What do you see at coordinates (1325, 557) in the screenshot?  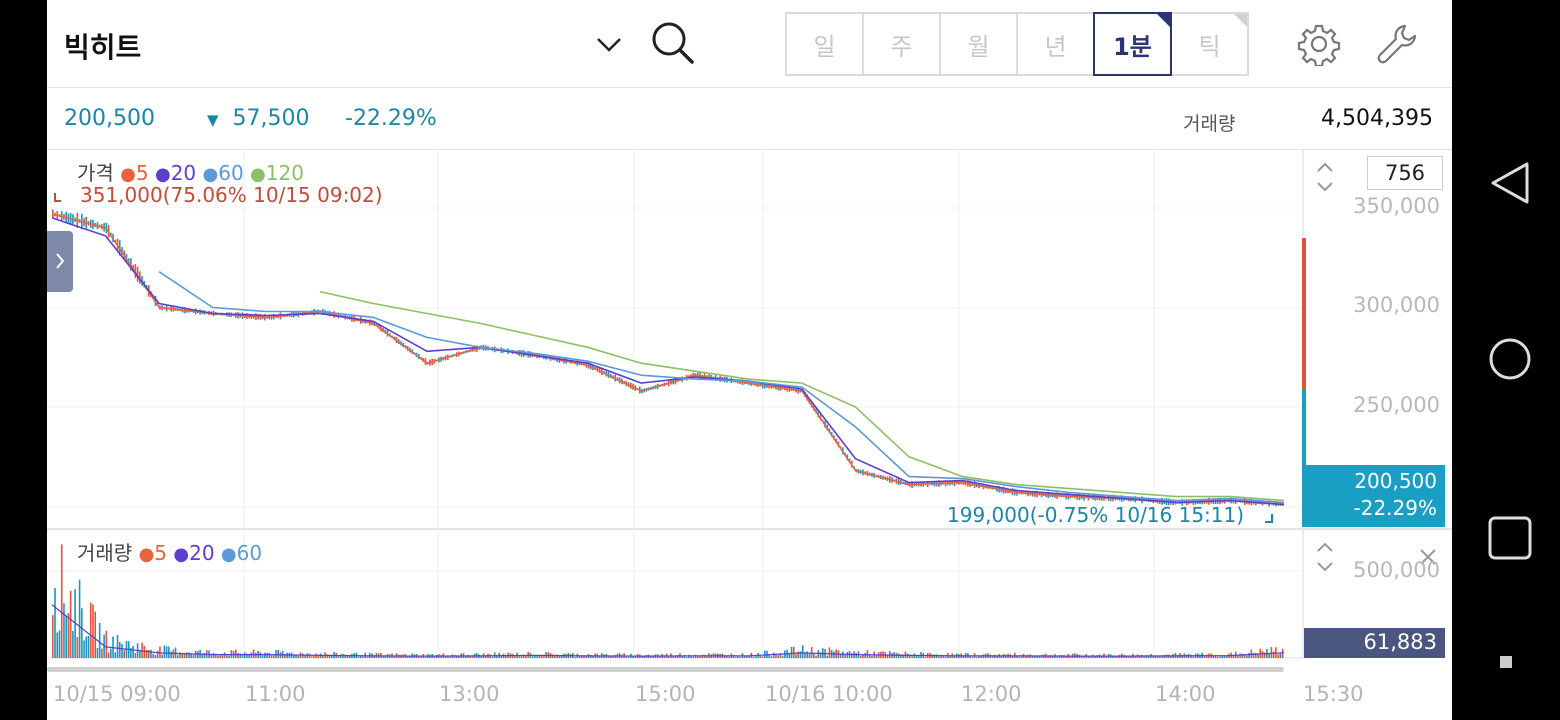 I see `volume-scale-updown-icon` at bounding box center [1325, 557].